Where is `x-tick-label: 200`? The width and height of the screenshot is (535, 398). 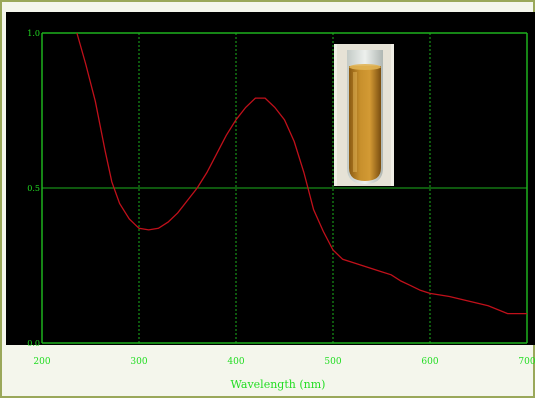
x-tick-label: 200 is located at coordinates (41, 362).